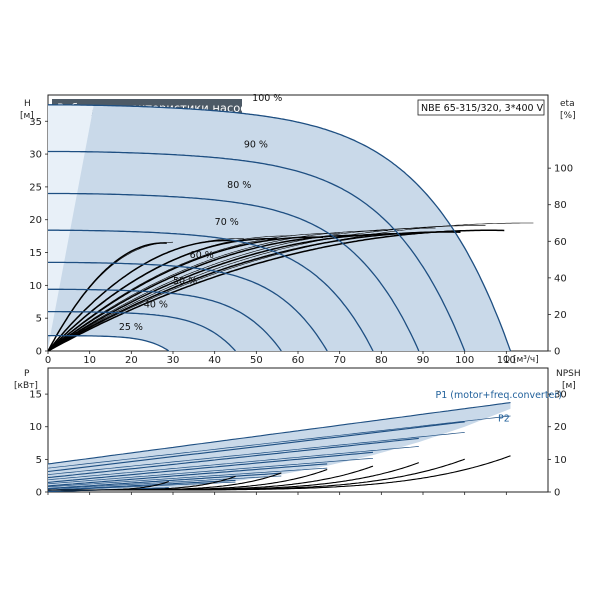 The height and width of the screenshot is (604, 600). I want to click on y-axis-label-npsh: NPSH, so click(568, 374).